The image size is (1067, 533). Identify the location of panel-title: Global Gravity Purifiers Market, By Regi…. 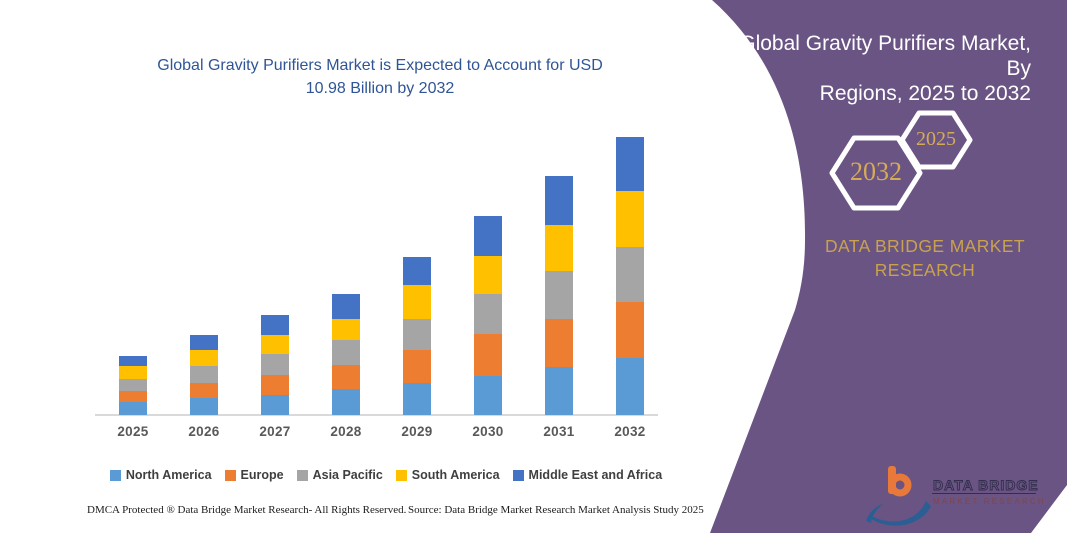
(876, 68).